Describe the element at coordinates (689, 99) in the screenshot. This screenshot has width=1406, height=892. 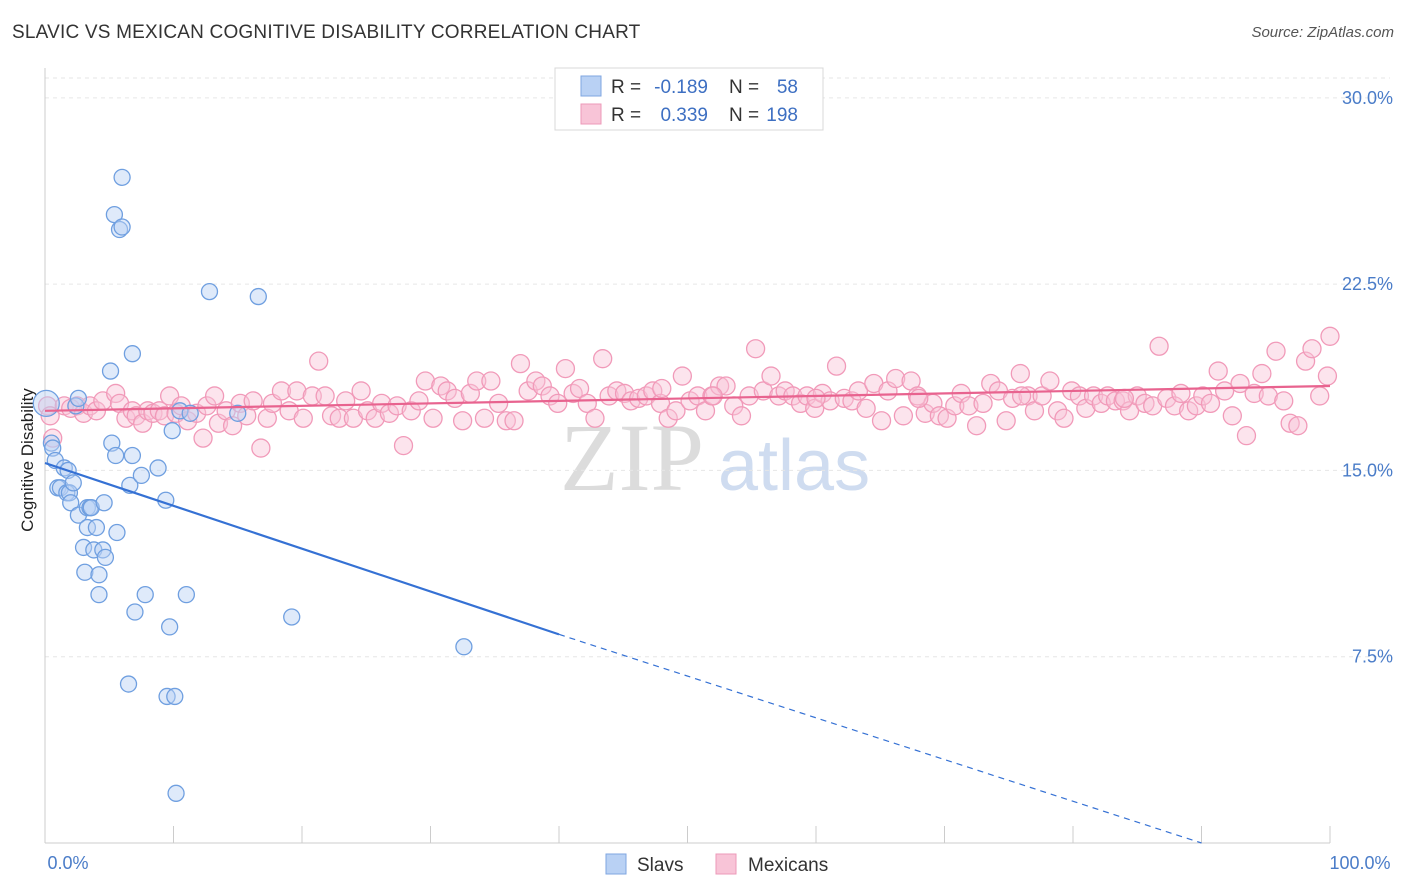
I see `legend: R = -0.189 N = 58 R = 0.339 N = 198` at that location.